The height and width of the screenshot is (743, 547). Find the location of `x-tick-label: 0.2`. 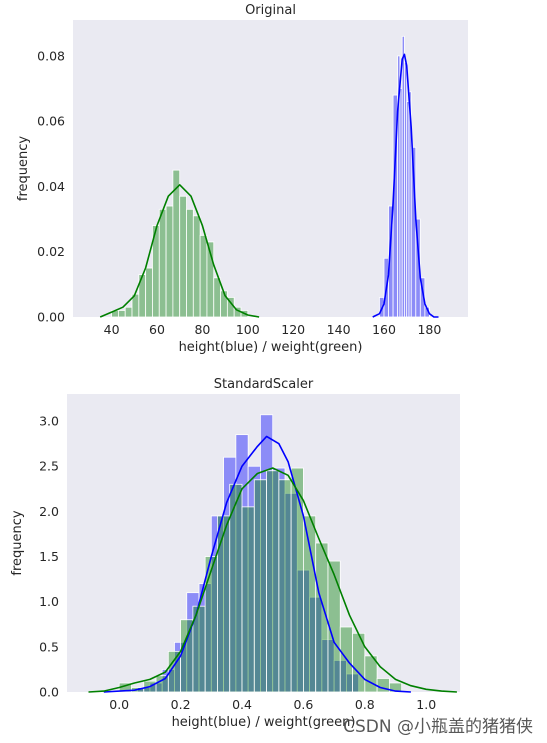

x-tick-label: 0.2 is located at coordinates (181, 704).